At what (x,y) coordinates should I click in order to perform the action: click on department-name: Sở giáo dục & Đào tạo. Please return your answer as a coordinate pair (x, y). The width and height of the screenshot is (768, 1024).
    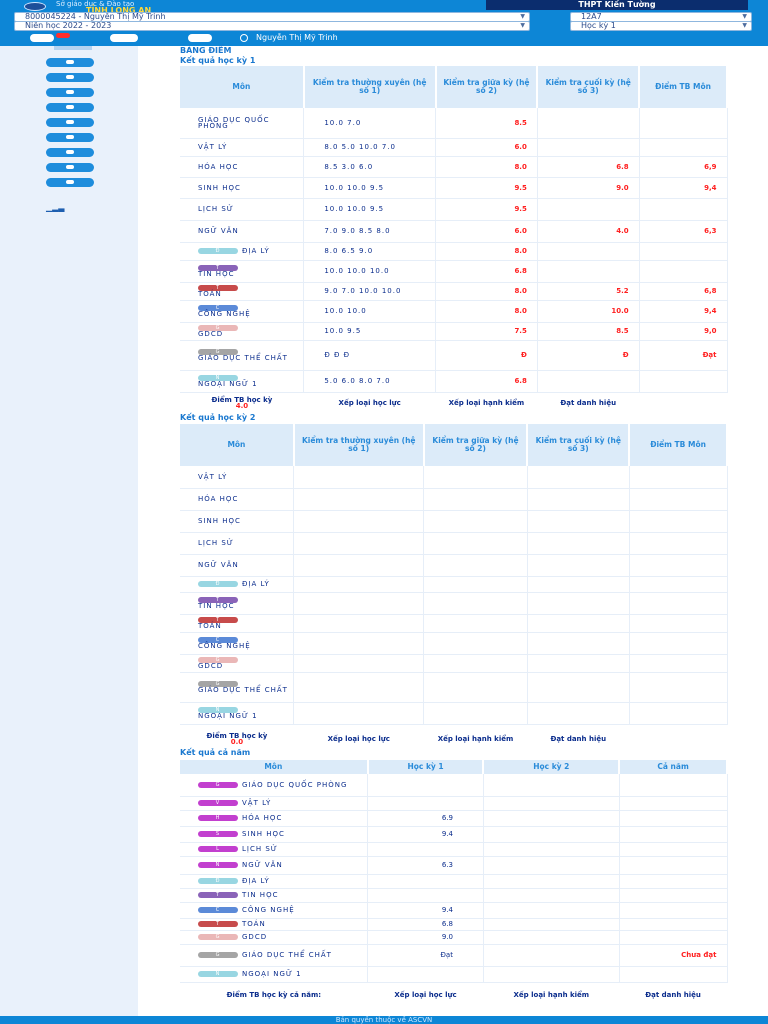
    Looking at the image, I should click on (95, 4).